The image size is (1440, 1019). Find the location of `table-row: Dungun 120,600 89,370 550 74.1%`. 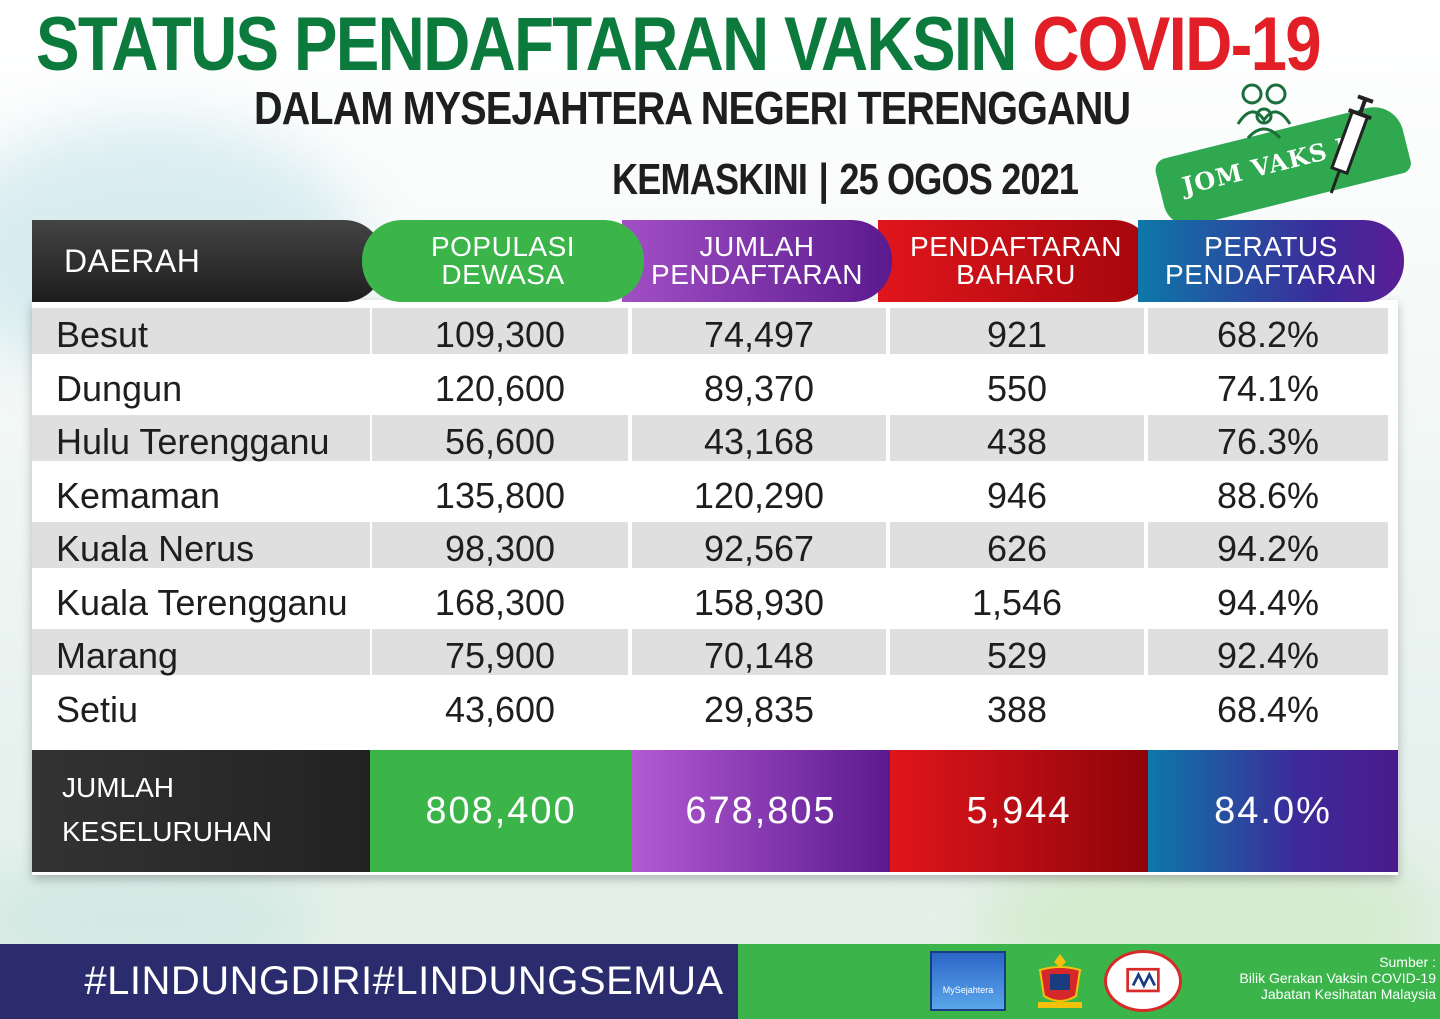

table-row: Dungun 120,600 89,370 550 74.1% is located at coordinates (715, 383).